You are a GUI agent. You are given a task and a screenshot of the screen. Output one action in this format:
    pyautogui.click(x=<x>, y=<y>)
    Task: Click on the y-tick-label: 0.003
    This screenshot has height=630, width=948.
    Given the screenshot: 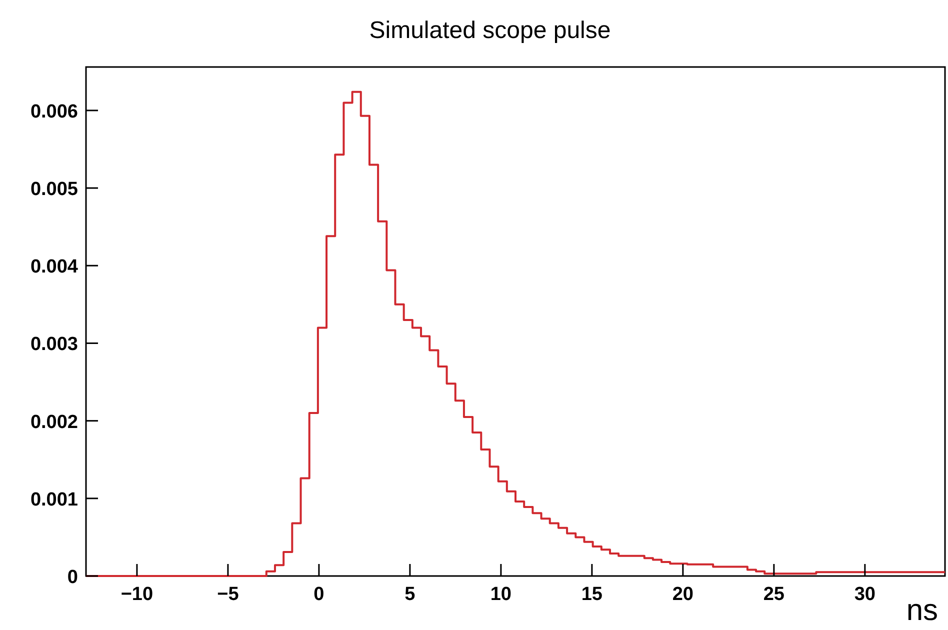 What is the action you would take?
    pyautogui.click(x=54, y=345)
    